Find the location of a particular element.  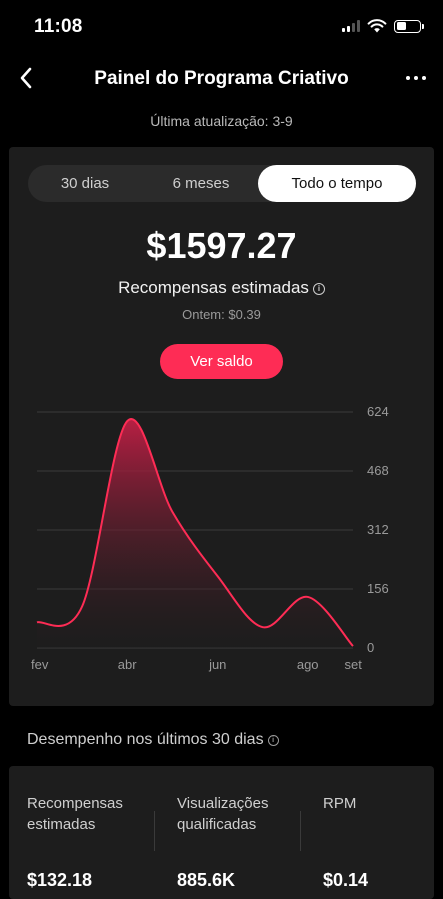

wifi-icon is located at coordinates (377, 26).